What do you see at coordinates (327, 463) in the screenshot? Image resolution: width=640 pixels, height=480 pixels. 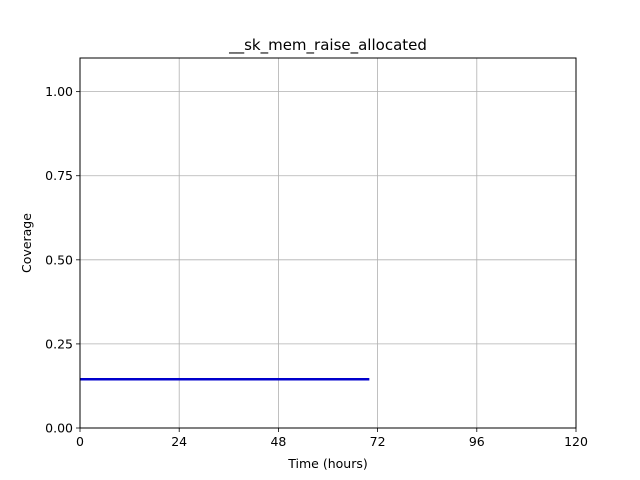 I see `x-axis-label: Time (hours)` at bounding box center [327, 463].